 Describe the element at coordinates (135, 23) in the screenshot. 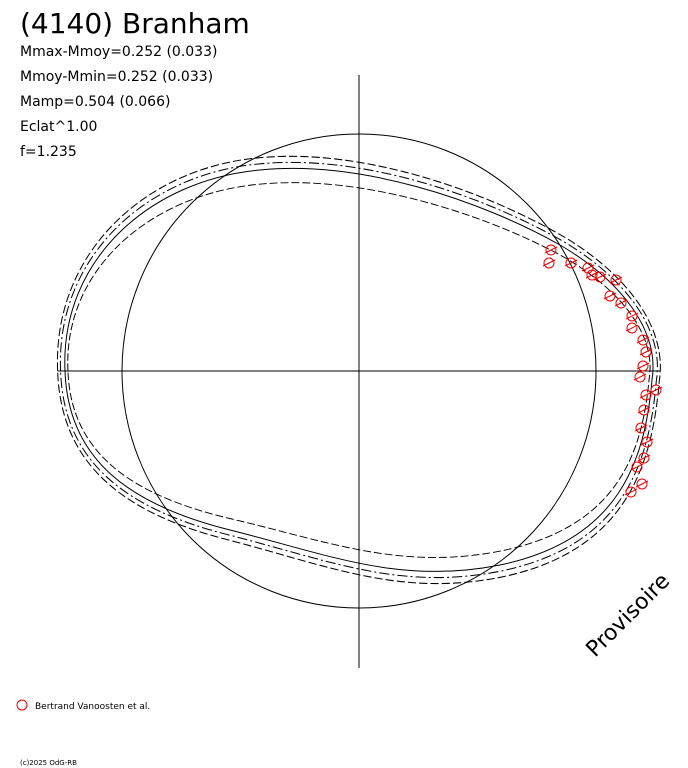

I see `chart-title: (4140) Branham` at that location.